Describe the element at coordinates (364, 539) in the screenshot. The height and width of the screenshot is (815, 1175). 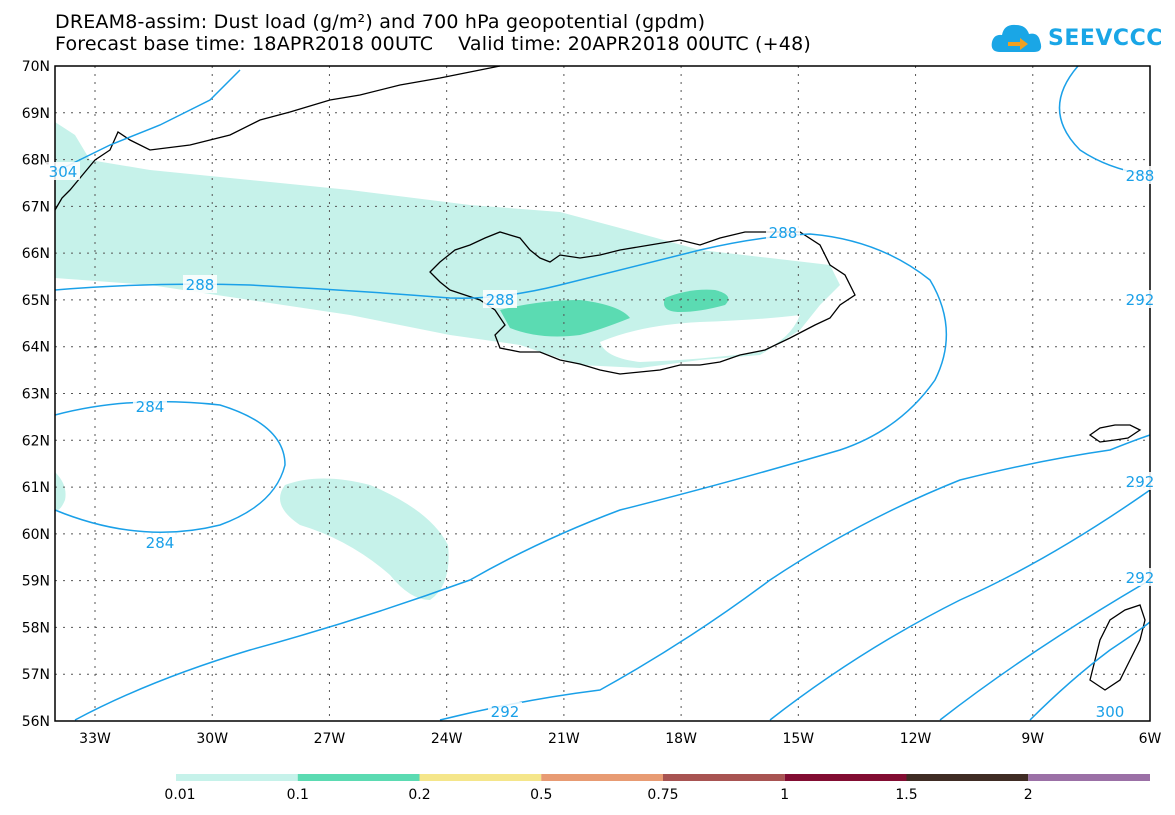
I see `dust-region-southwest` at that location.